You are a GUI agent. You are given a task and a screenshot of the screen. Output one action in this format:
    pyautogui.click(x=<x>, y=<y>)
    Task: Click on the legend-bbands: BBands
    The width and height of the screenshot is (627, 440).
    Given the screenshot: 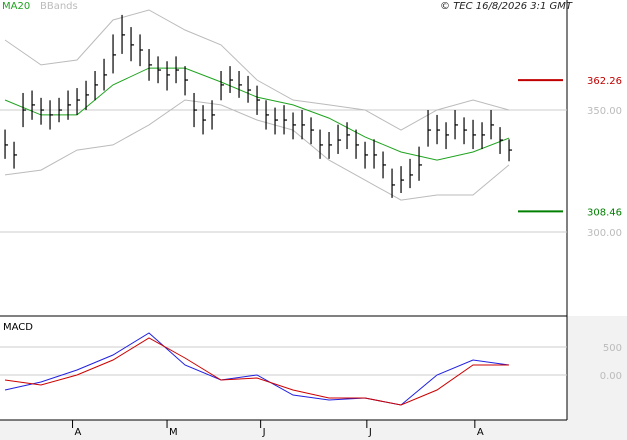 What is the action you would take?
    pyautogui.click(x=59, y=6)
    